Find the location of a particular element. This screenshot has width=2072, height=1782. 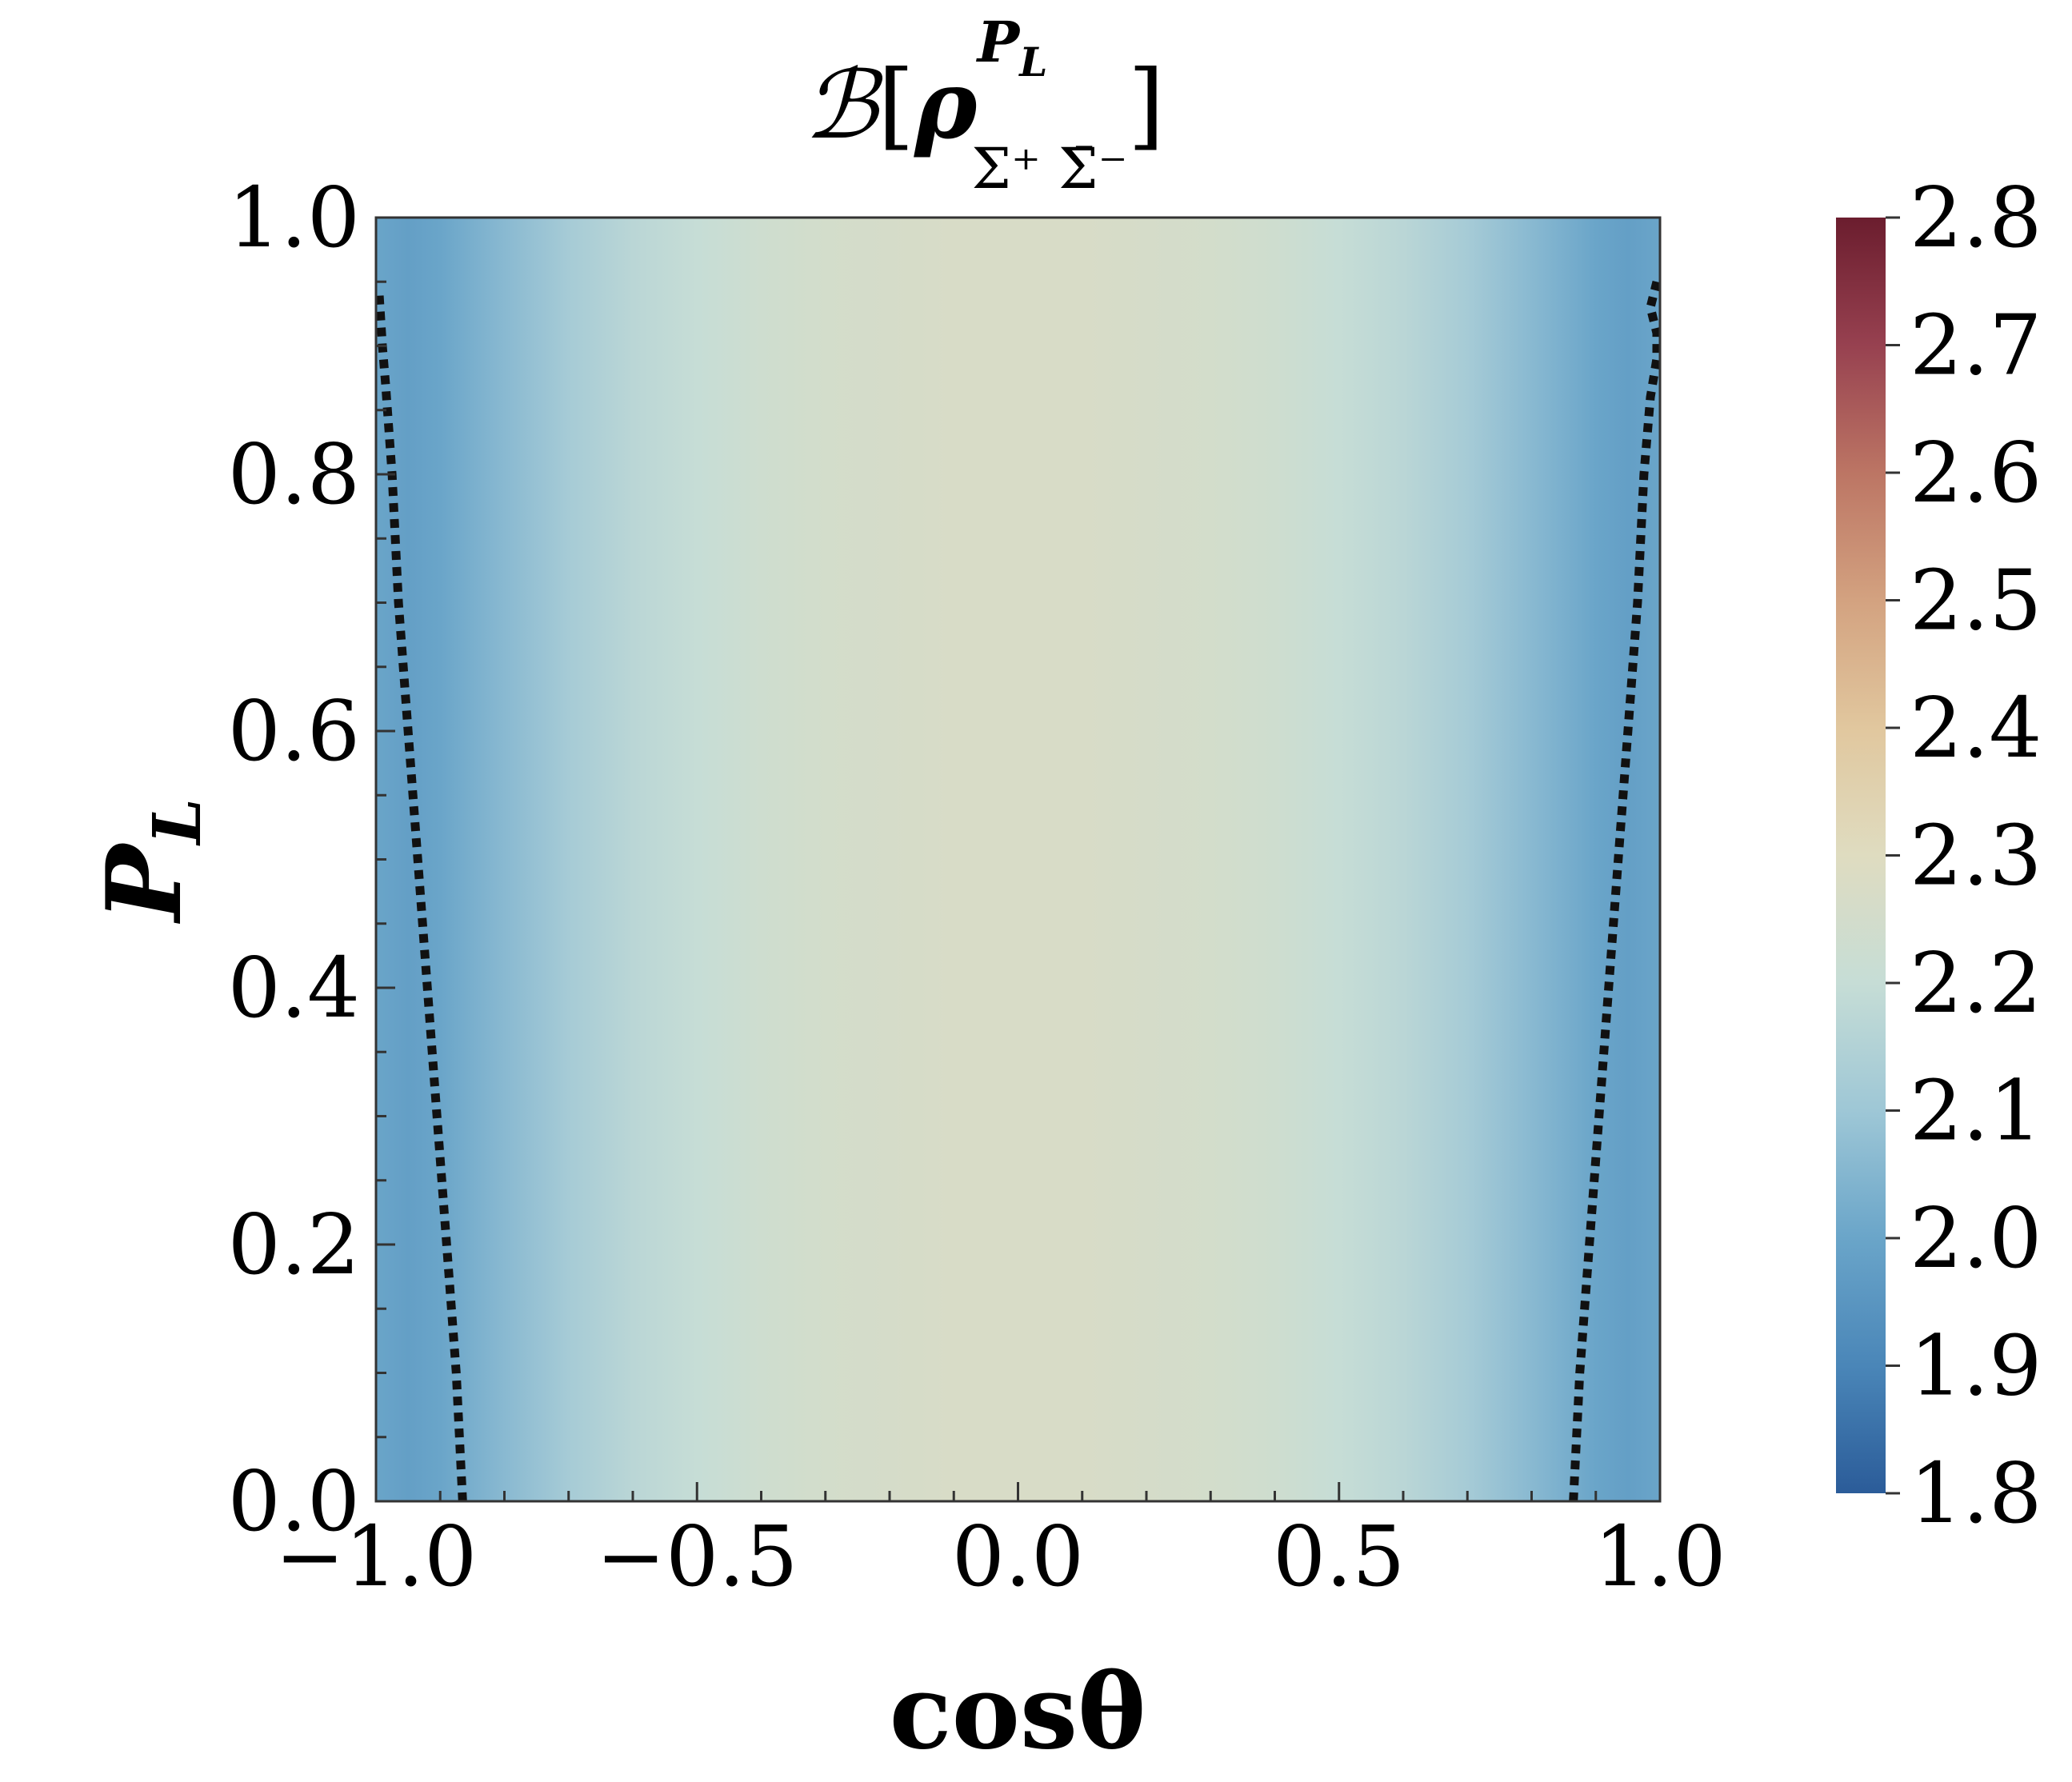

colorbar-tick-label: 2.3 is located at coordinates (1976, 856).